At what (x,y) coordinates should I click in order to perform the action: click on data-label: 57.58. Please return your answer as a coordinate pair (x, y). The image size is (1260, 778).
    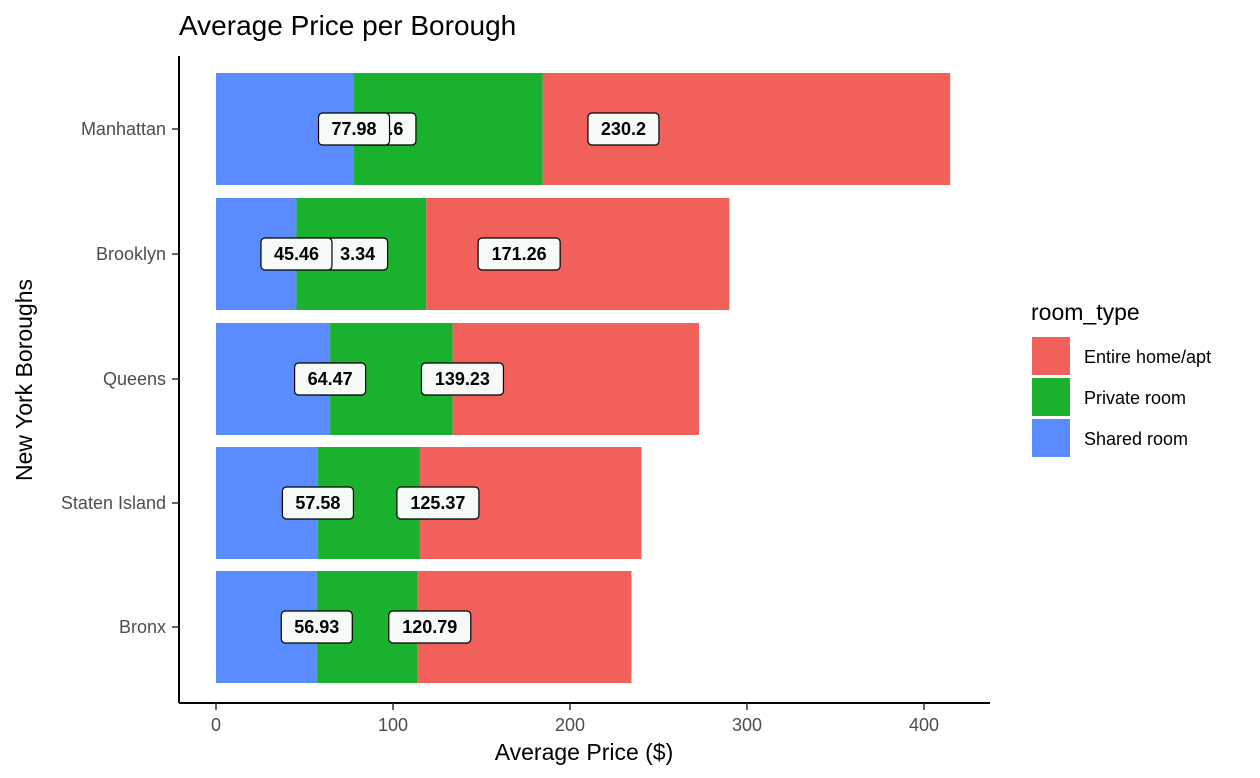
    Looking at the image, I should click on (318, 503).